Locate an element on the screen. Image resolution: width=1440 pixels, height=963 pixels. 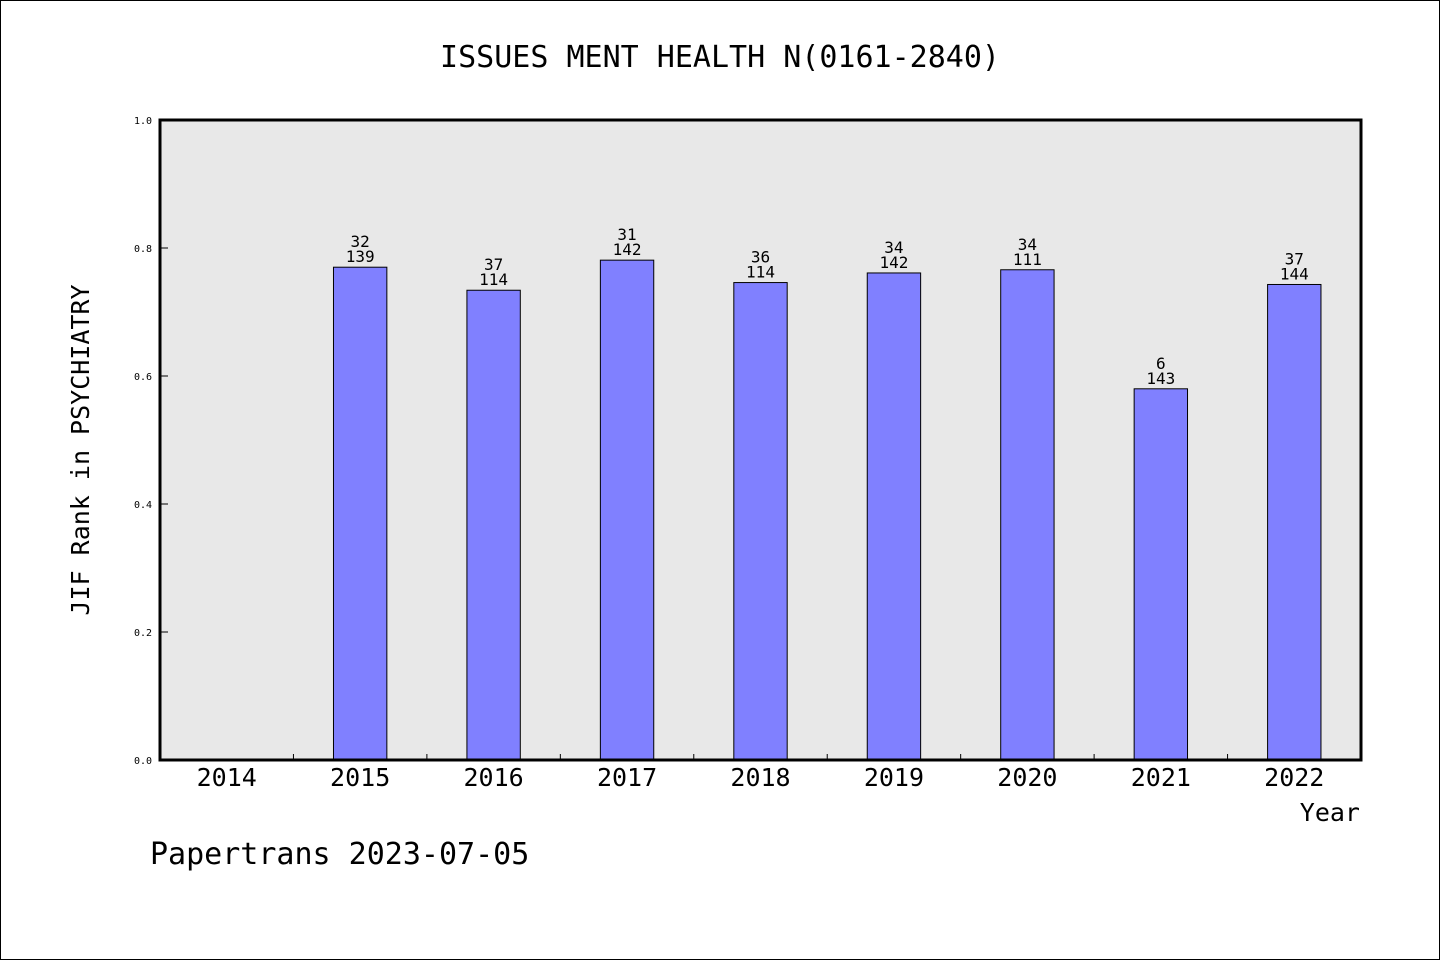
bar-label-total: 144 is located at coordinates (1294, 273).